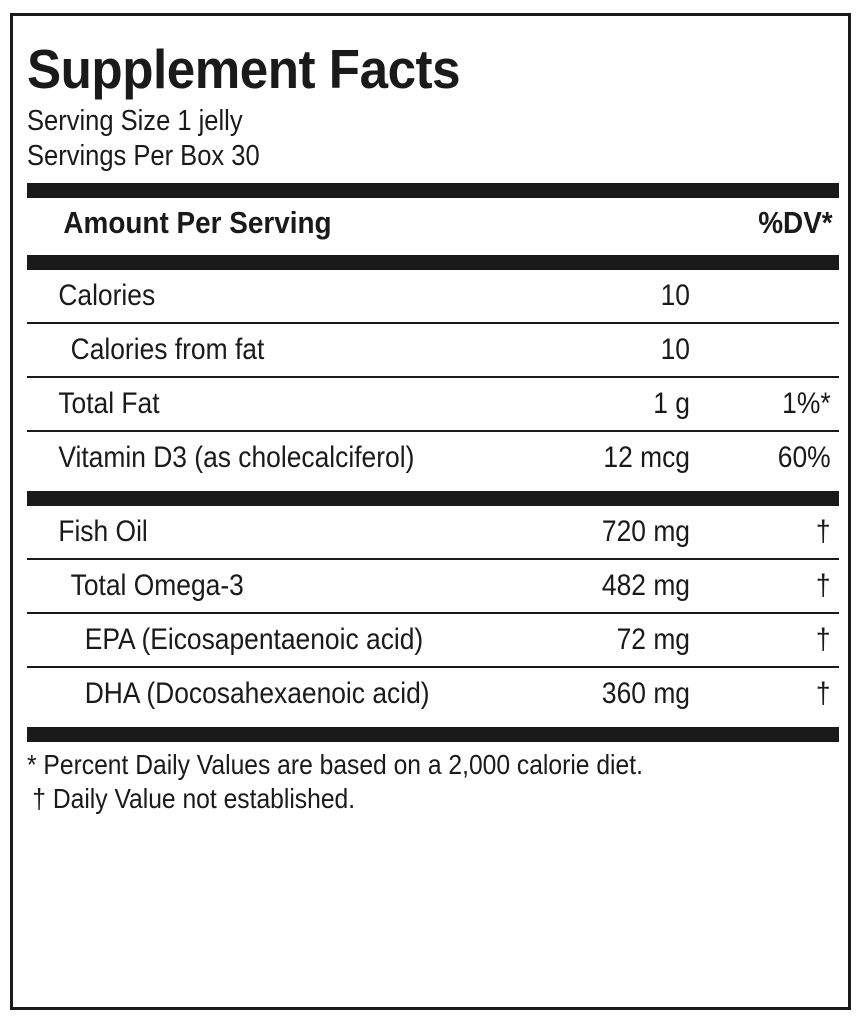 This screenshot has height=1034, width=864. Describe the element at coordinates (645, 693) in the screenshot. I see `nutrient-amount: 360 mg` at that location.